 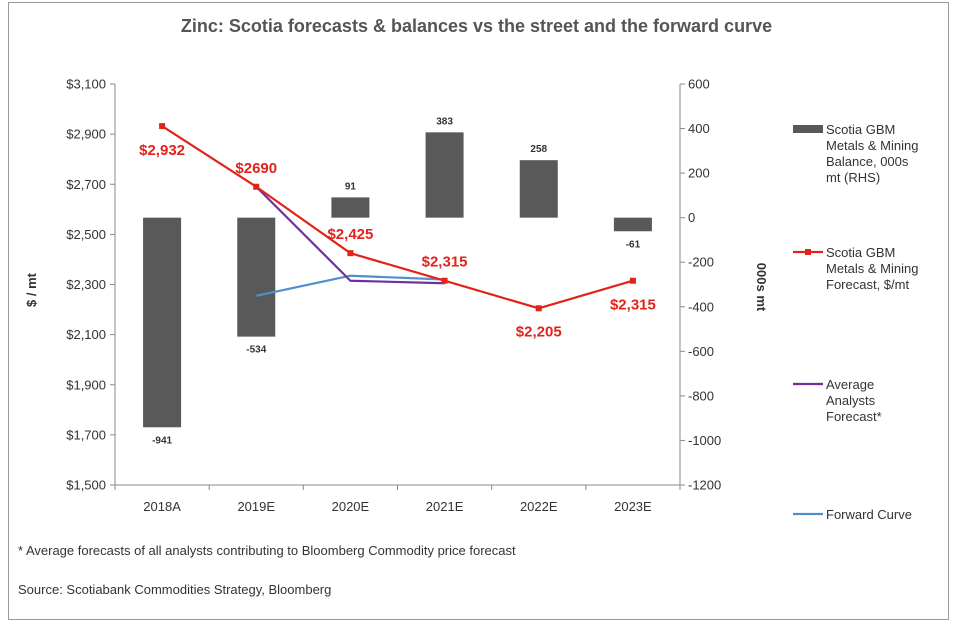 I want to click on legend-text-analysts: Analysts, so click(x=851, y=400).